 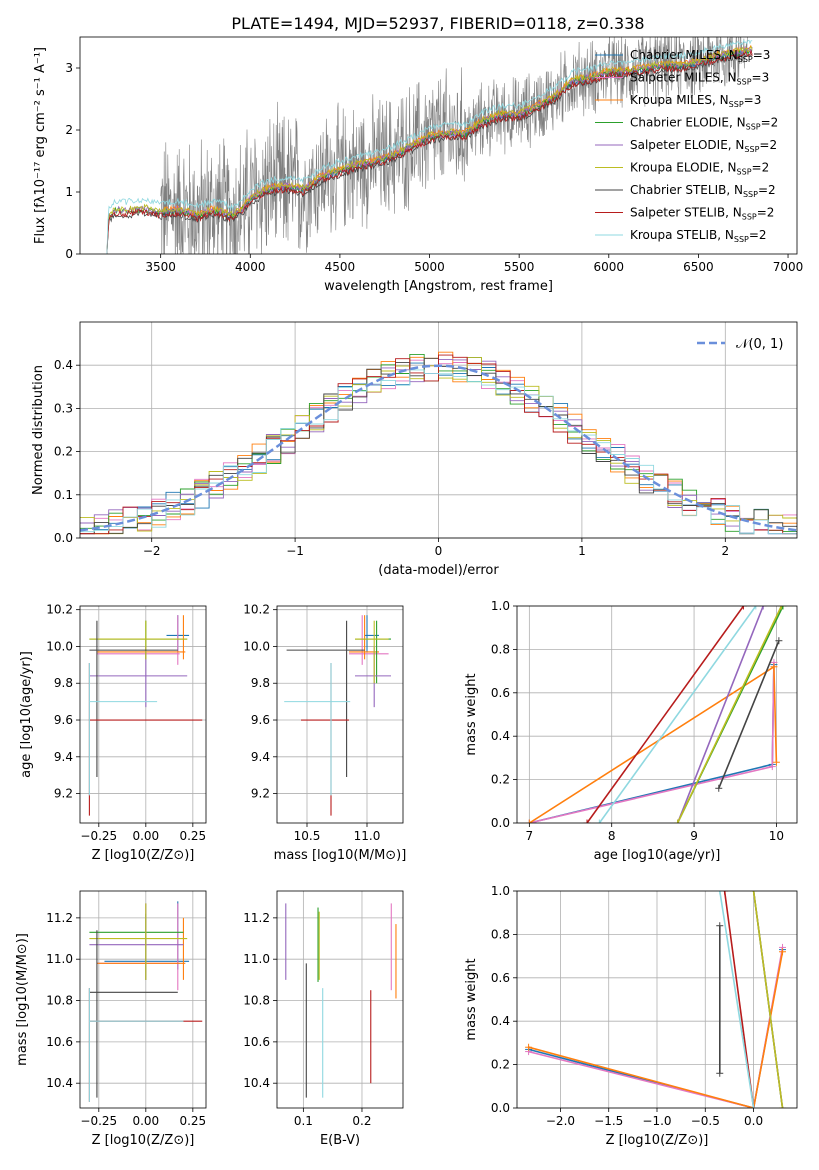 I want to click on y-tick-label: 0.0, so click(x=500, y=823).